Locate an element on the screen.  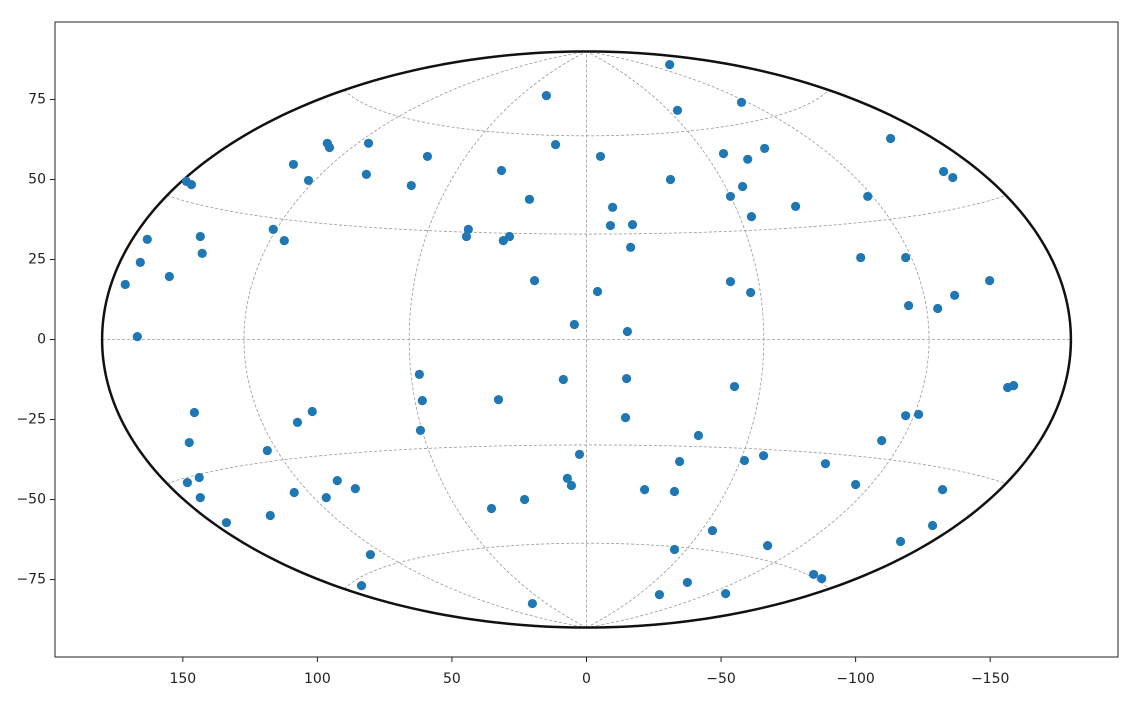
x-tick-label: −150 is located at coordinates (990, 679).